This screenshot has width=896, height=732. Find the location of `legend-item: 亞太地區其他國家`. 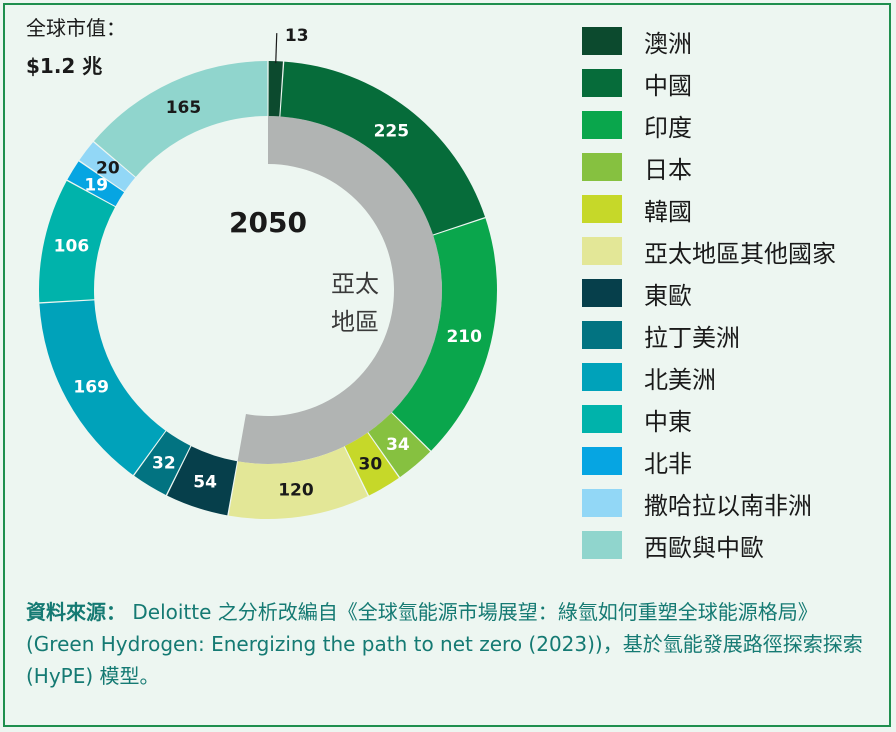

legend-item: 亞太地區其他國家 is located at coordinates (732, 251).